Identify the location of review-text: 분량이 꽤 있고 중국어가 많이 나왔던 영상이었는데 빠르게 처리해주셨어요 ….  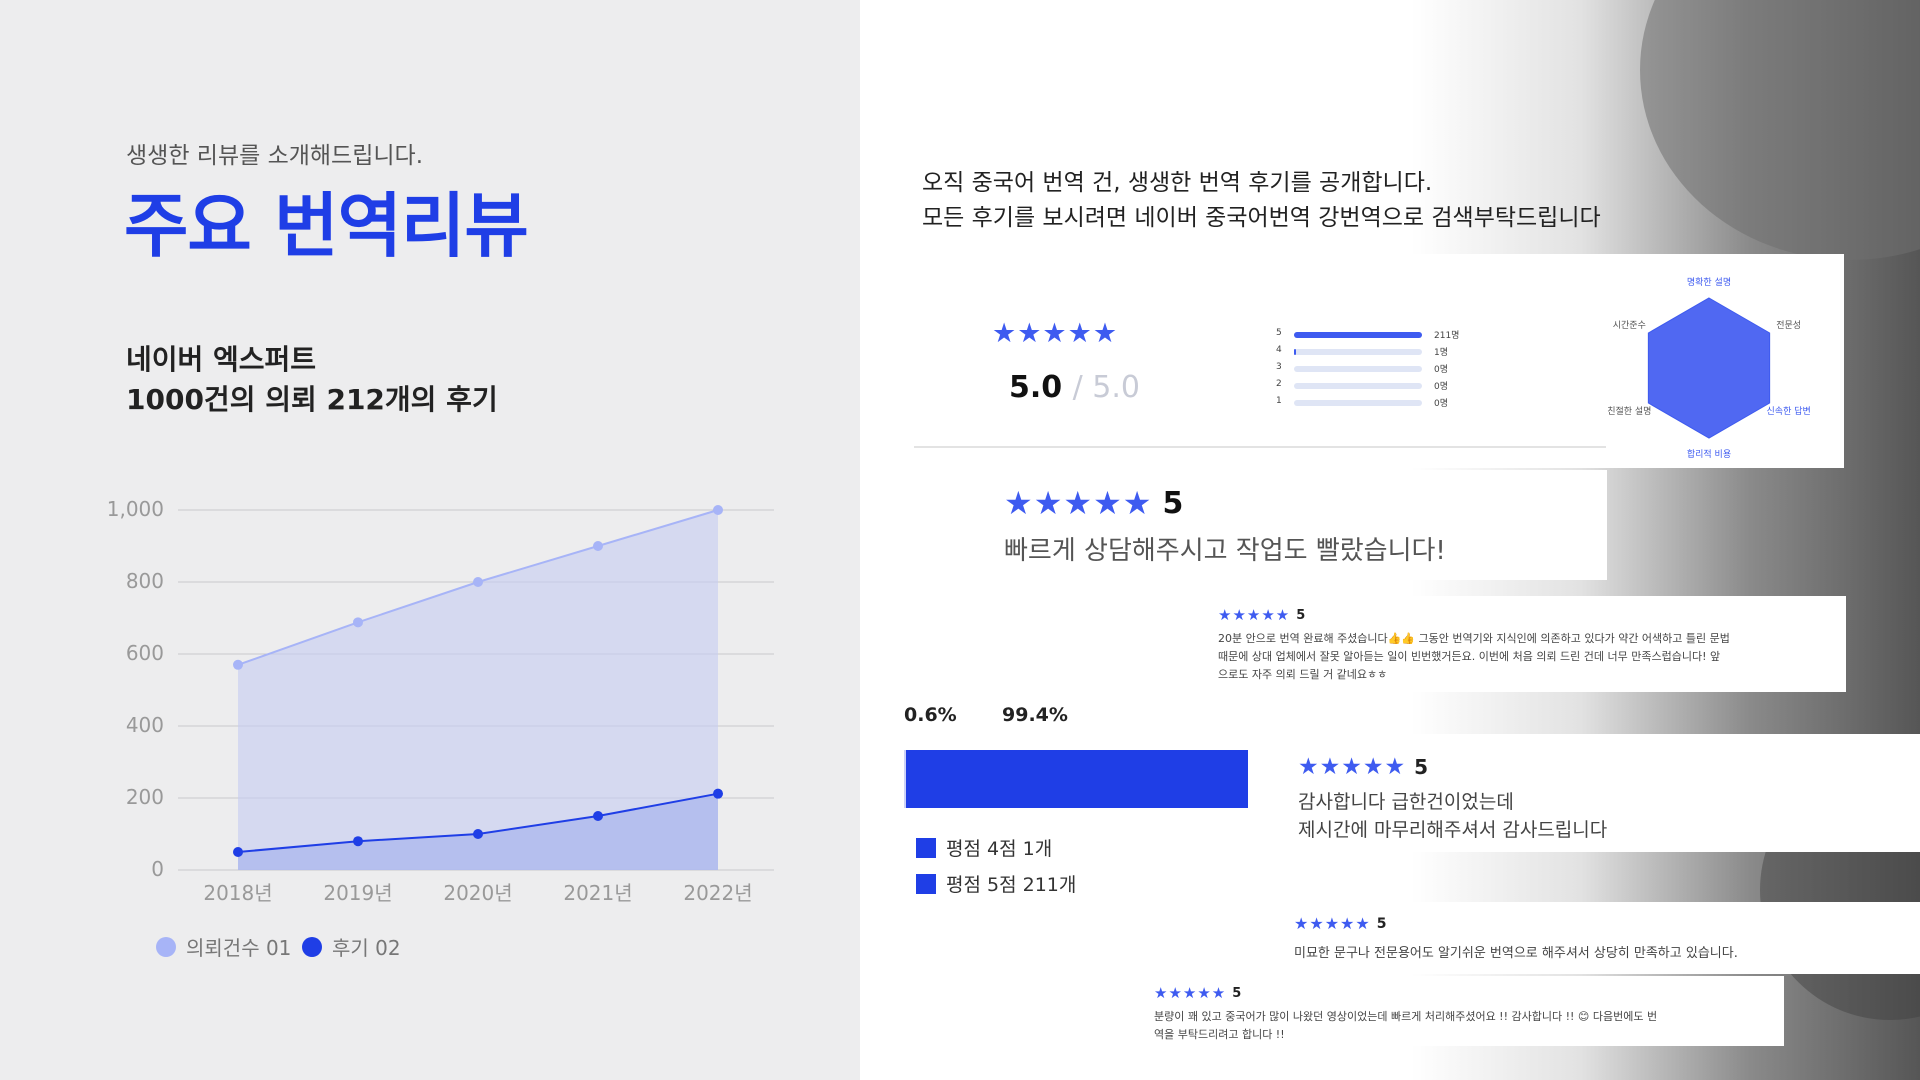
(1405, 1026).